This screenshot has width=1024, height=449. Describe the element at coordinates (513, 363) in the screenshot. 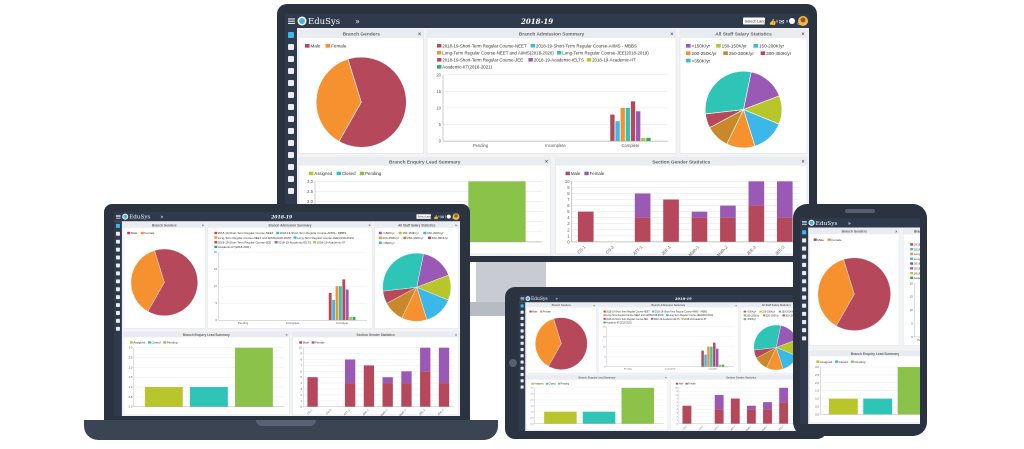

I see `tablet-home-button` at that location.